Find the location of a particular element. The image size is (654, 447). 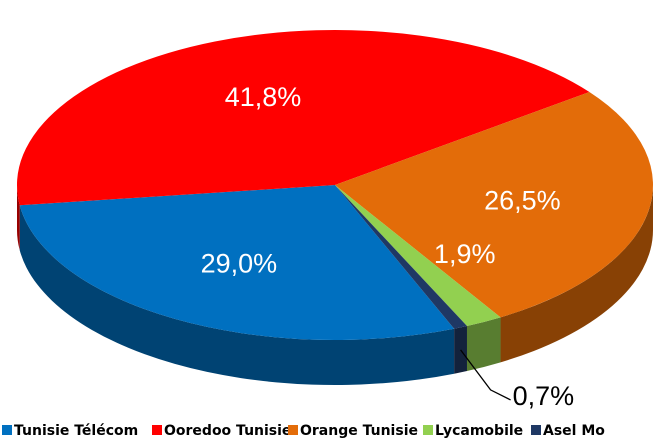

legend-label: Orange Tunisie is located at coordinates (359, 431).